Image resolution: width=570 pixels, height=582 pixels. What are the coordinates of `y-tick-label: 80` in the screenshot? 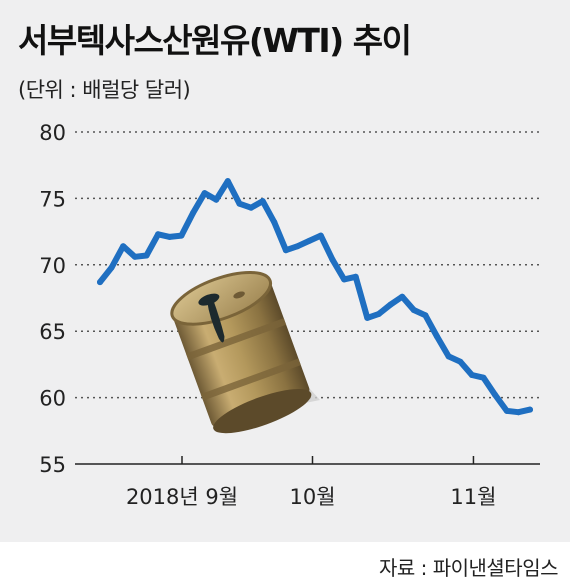 It's located at (52, 133).